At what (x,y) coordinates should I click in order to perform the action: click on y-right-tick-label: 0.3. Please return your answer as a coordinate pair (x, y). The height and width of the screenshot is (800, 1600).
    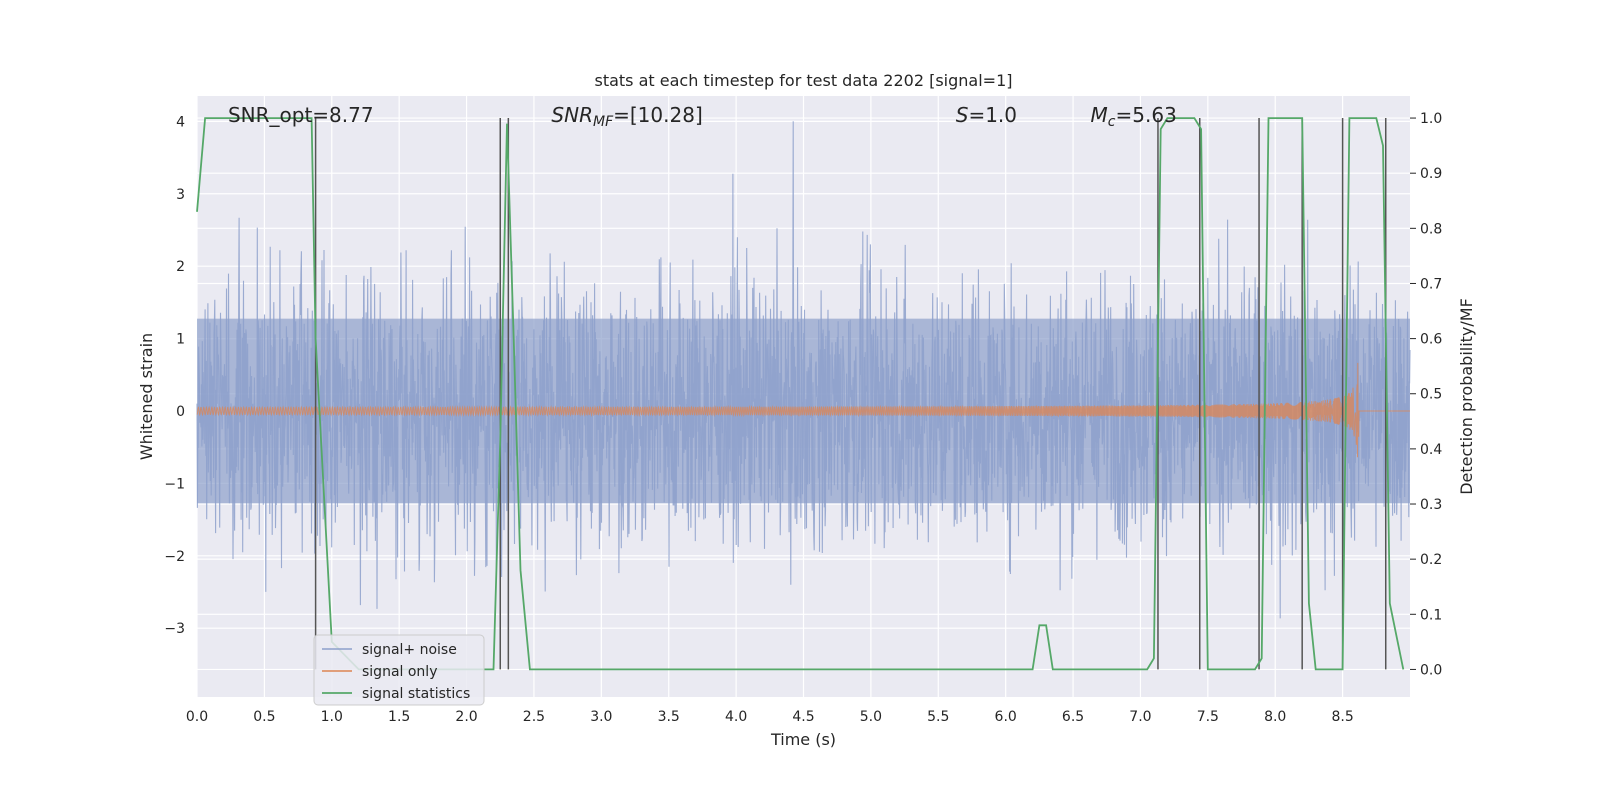
    Looking at the image, I should click on (1431, 505).